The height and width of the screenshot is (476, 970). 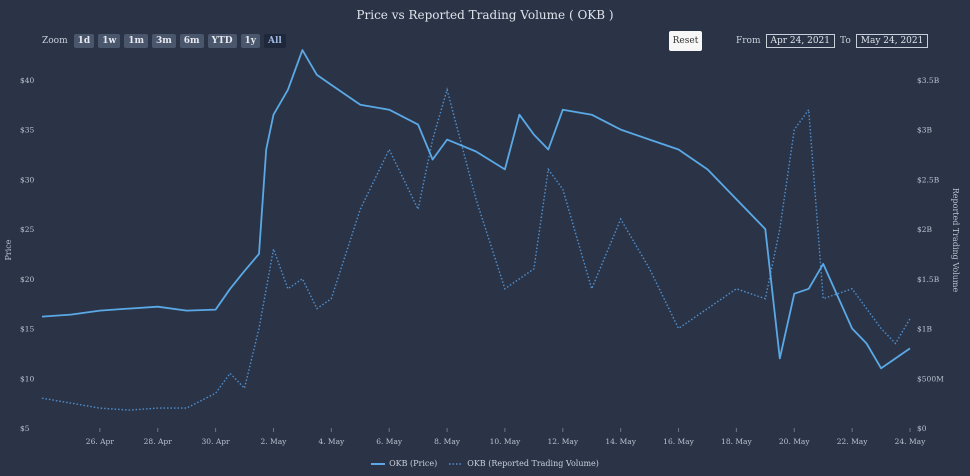 I want to click on zoom-3m-button: 3m, so click(x=164, y=41).